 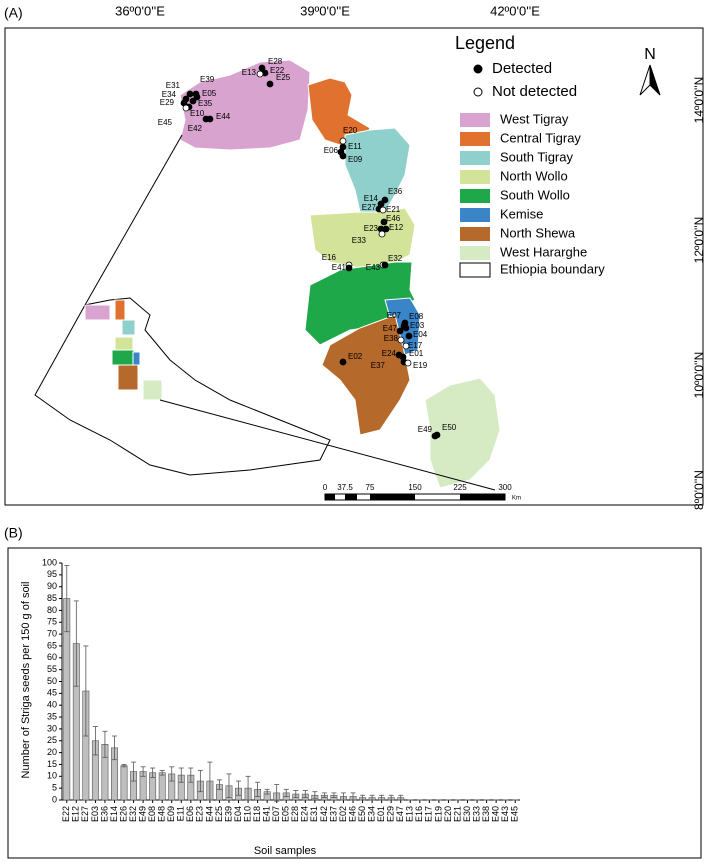 I want to click on bar, so click(x=162, y=786).